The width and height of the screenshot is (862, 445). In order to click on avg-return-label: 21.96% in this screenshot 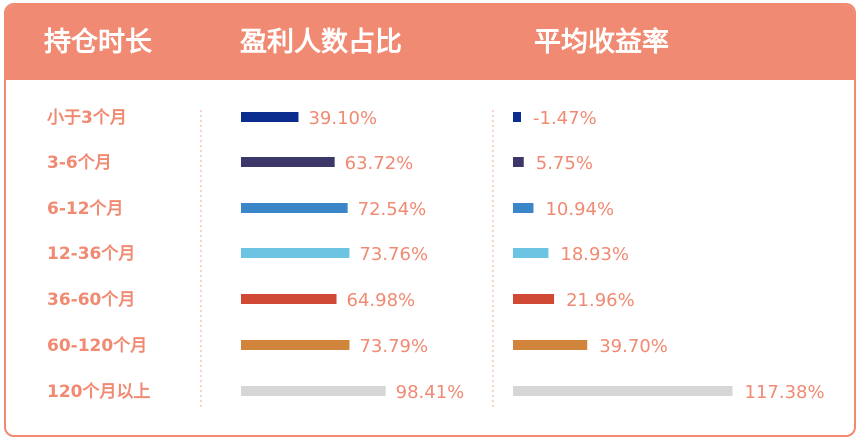, I will do `click(600, 300)`.